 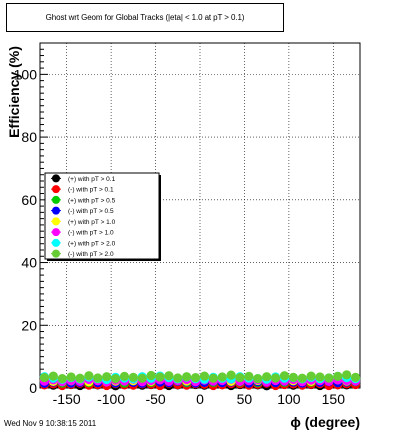 I want to click on legend-label: (-) with pT > 0.1, so click(x=91, y=190).